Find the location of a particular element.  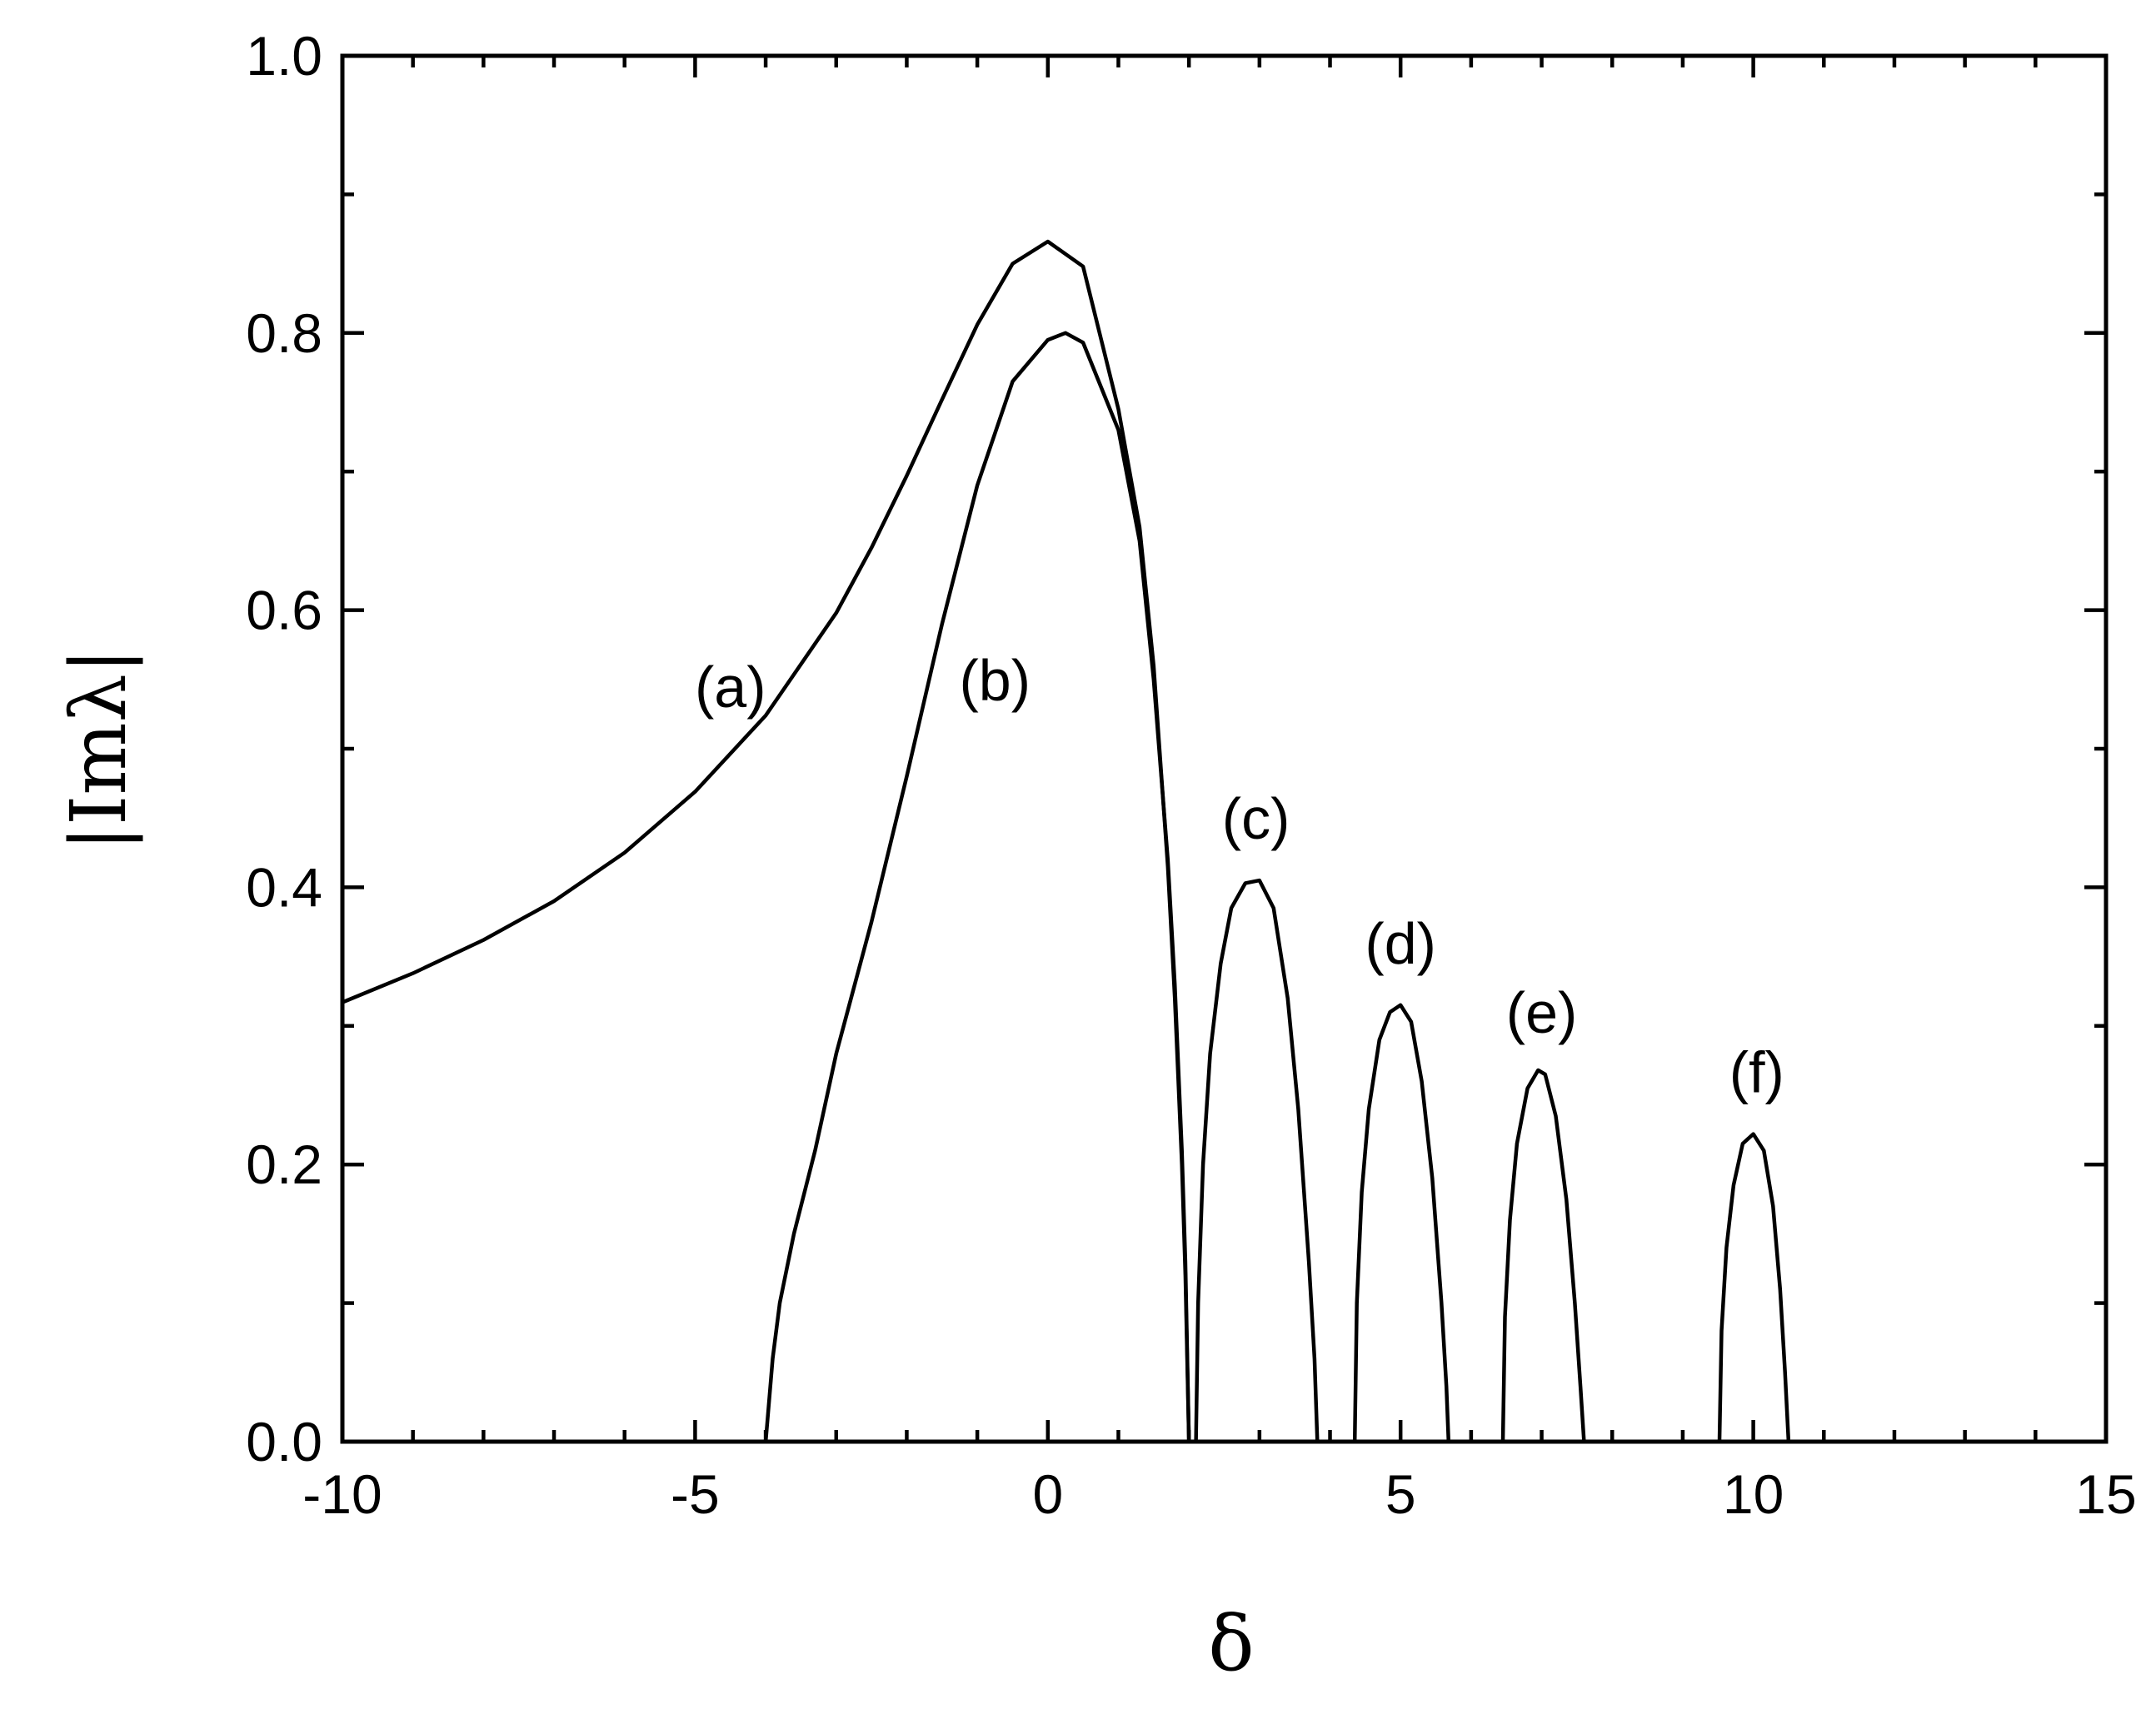

series-label: (e) is located at coordinates (1542, 1012).